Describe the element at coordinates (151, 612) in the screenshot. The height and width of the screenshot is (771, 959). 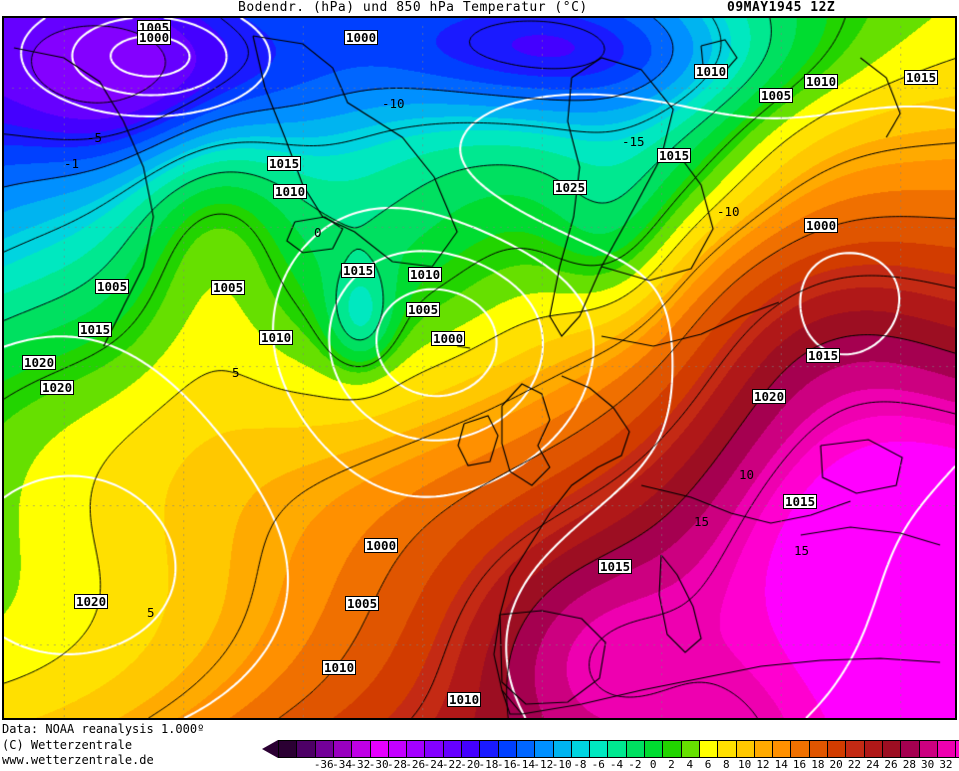
I see `isotherm-label: 5` at that location.